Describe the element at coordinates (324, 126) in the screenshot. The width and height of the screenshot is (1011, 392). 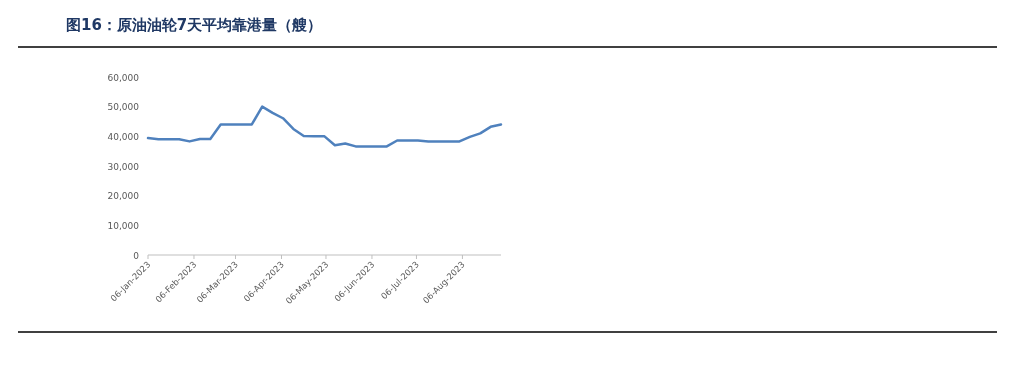
I see `line-series` at that location.